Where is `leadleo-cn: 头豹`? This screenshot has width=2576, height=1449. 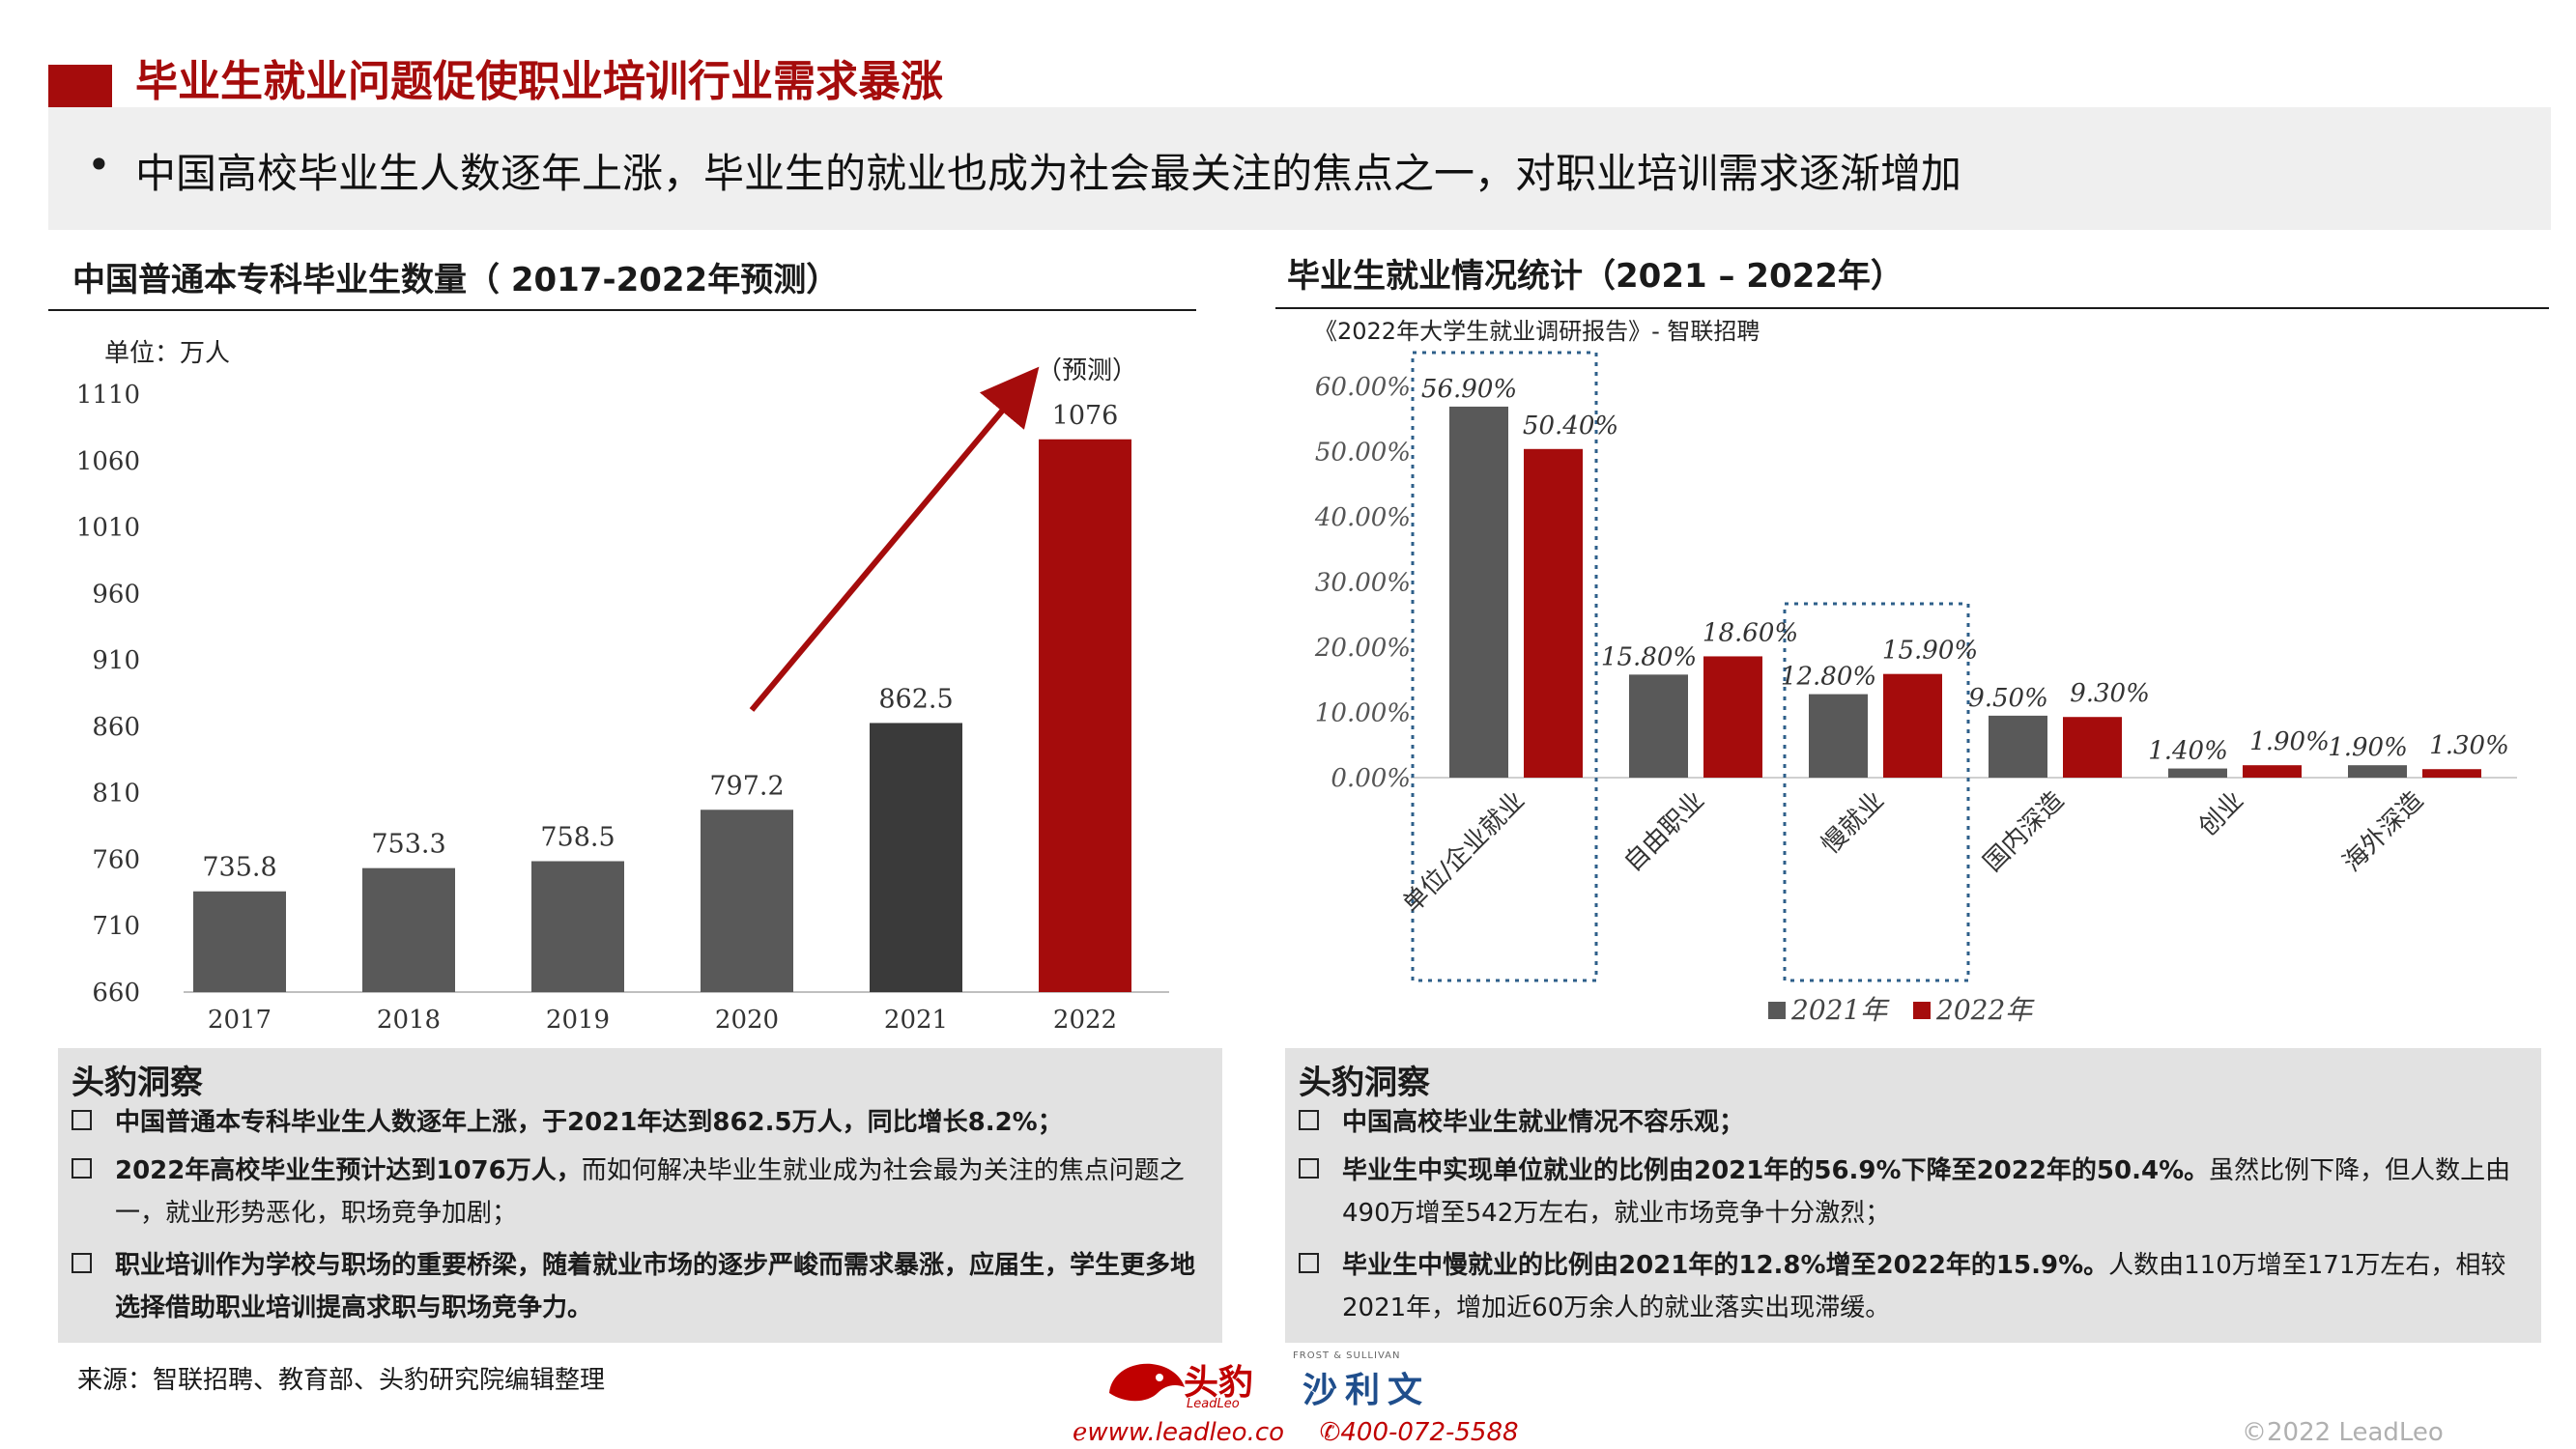
leadleo-cn: 头豹 is located at coordinates (1219, 1383).